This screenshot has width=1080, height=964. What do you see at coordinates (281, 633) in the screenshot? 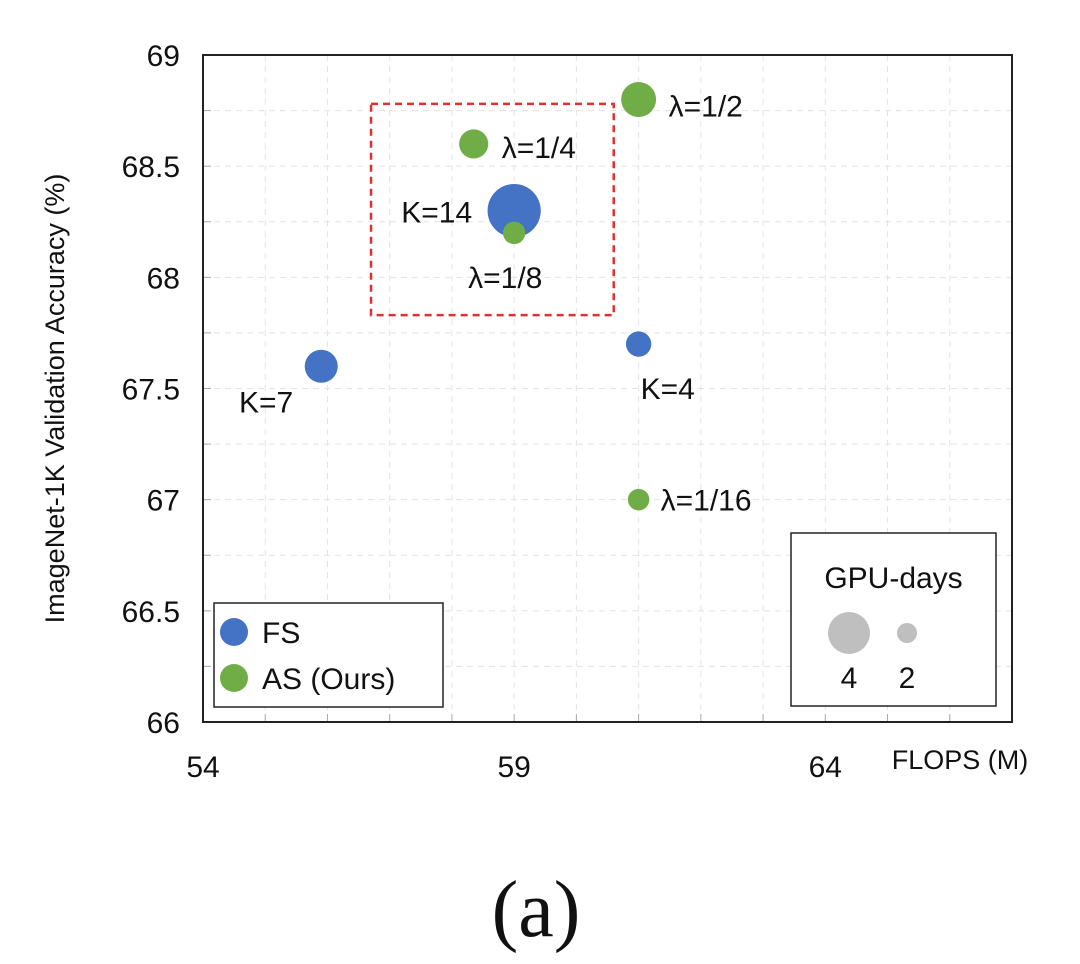
I see `legend-label: FS` at bounding box center [281, 633].